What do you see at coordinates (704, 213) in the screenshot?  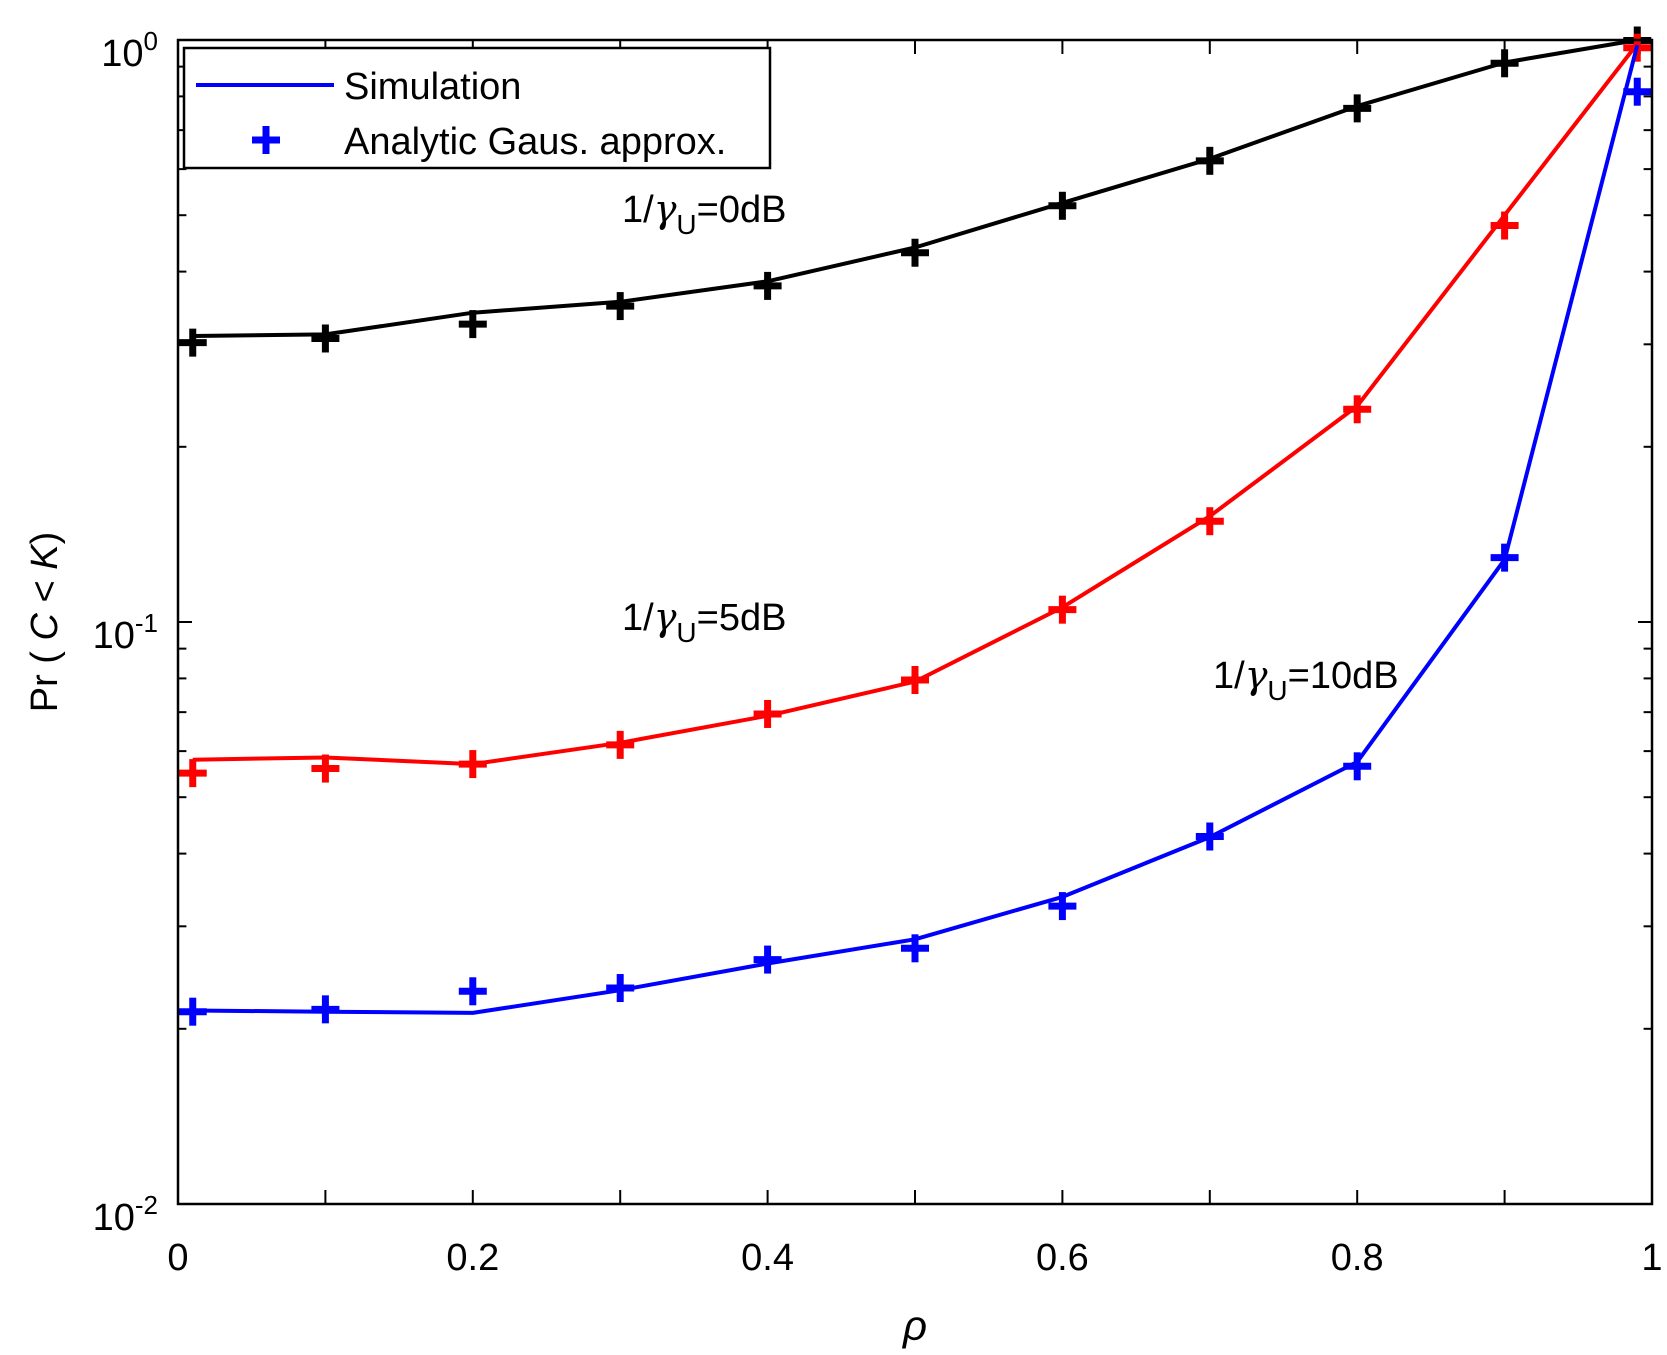 I see `annotation-0db: 1/γU=0dB` at bounding box center [704, 213].